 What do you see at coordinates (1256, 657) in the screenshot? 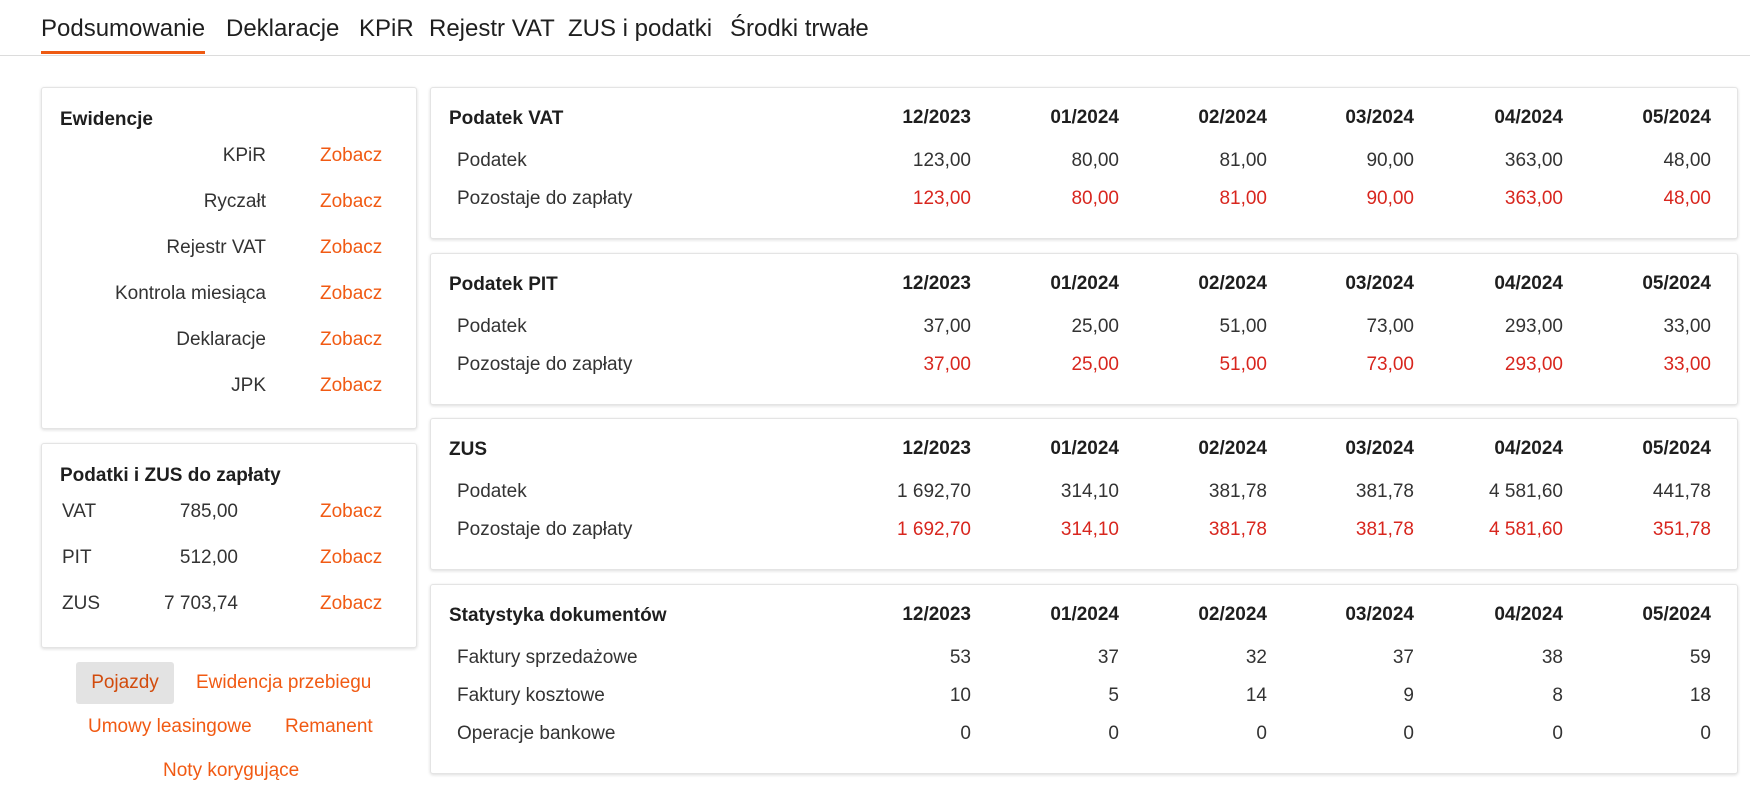
I see `value-cell: 32` at bounding box center [1256, 657].